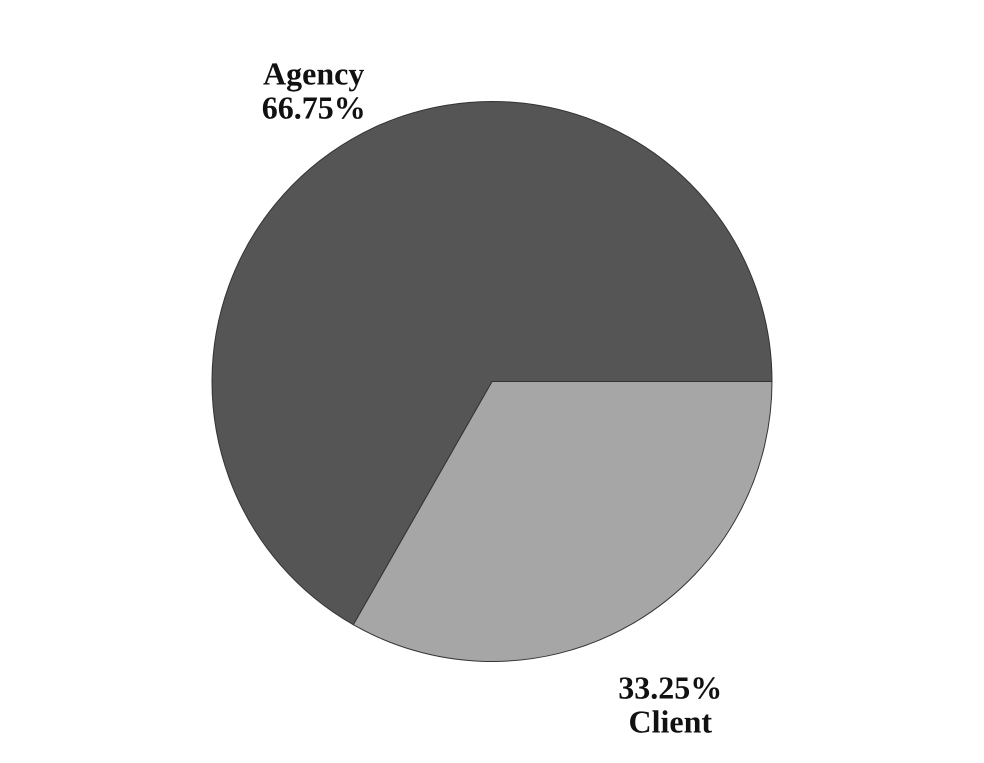 The image size is (984, 763). I want to click on data-label: 33.25%, so click(670, 687).